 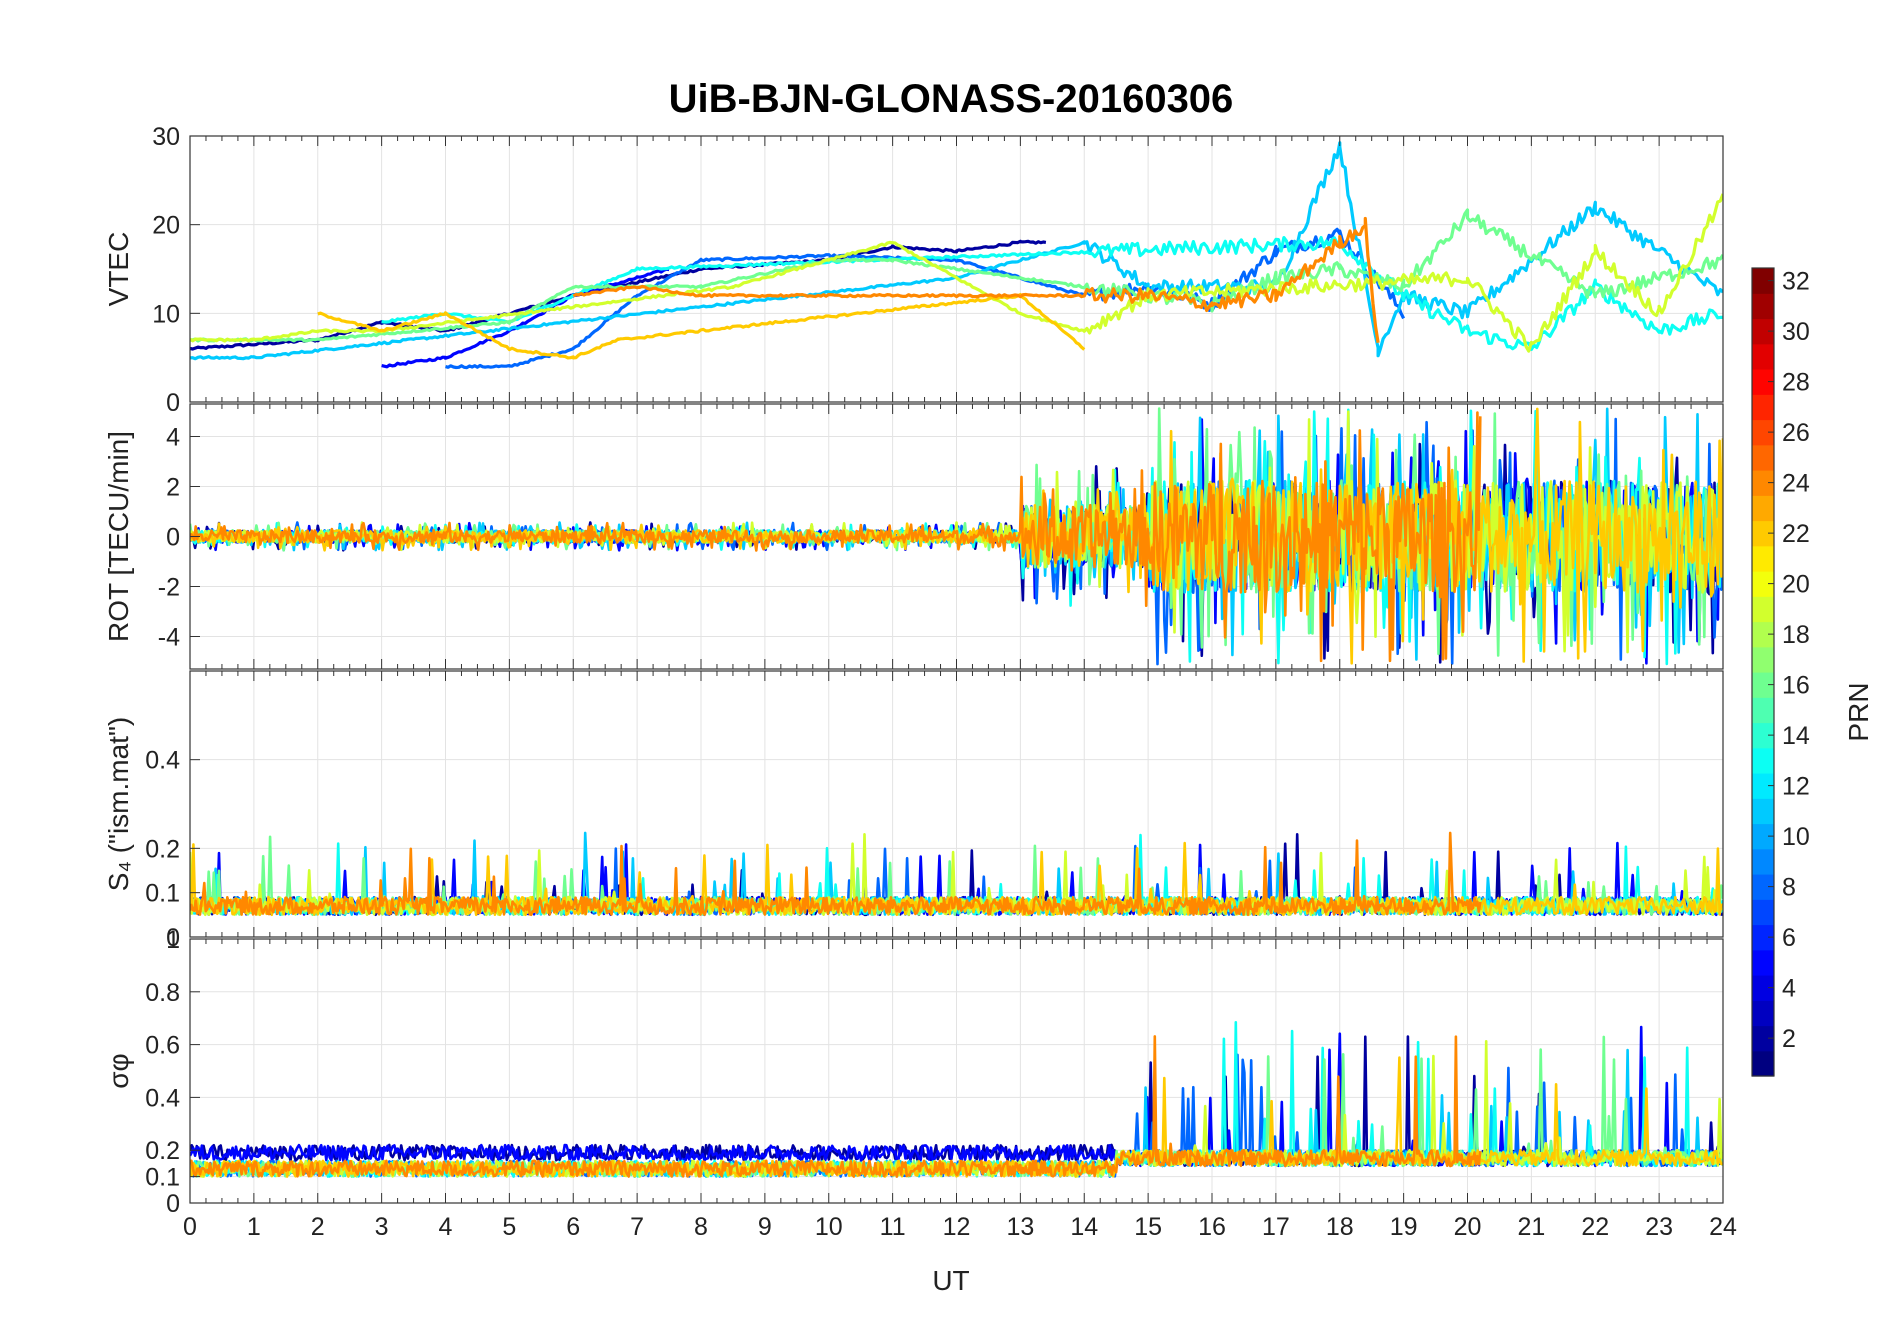 I want to click on y-tick-label: 1, so click(x=173, y=940).